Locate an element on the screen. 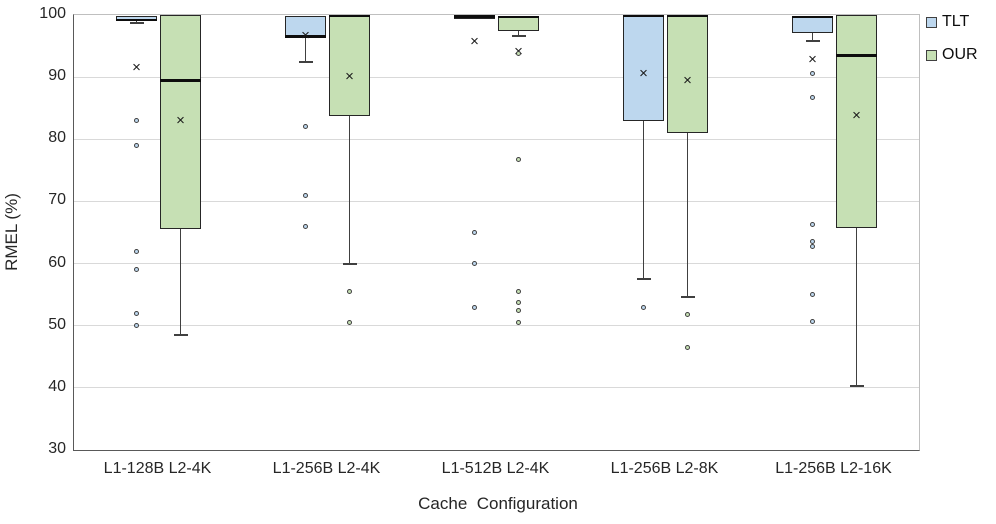 The height and width of the screenshot is (524, 996). y-axis-title: RMEL (%) is located at coordinates (11, 232).